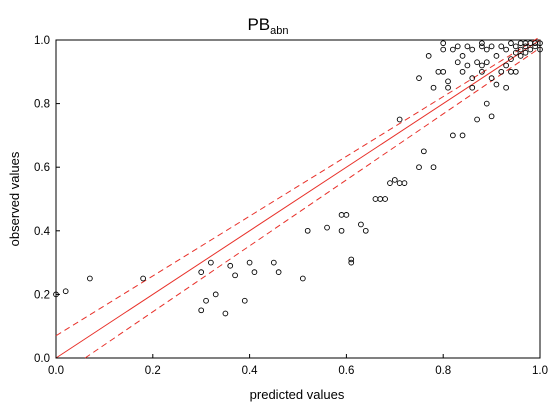 The width and height of the screenshot is (550, 411). I want to click on x-axis-ticks: 0.0 0.2 0.4 0.6 0.8 1.0, so click(298, 365).